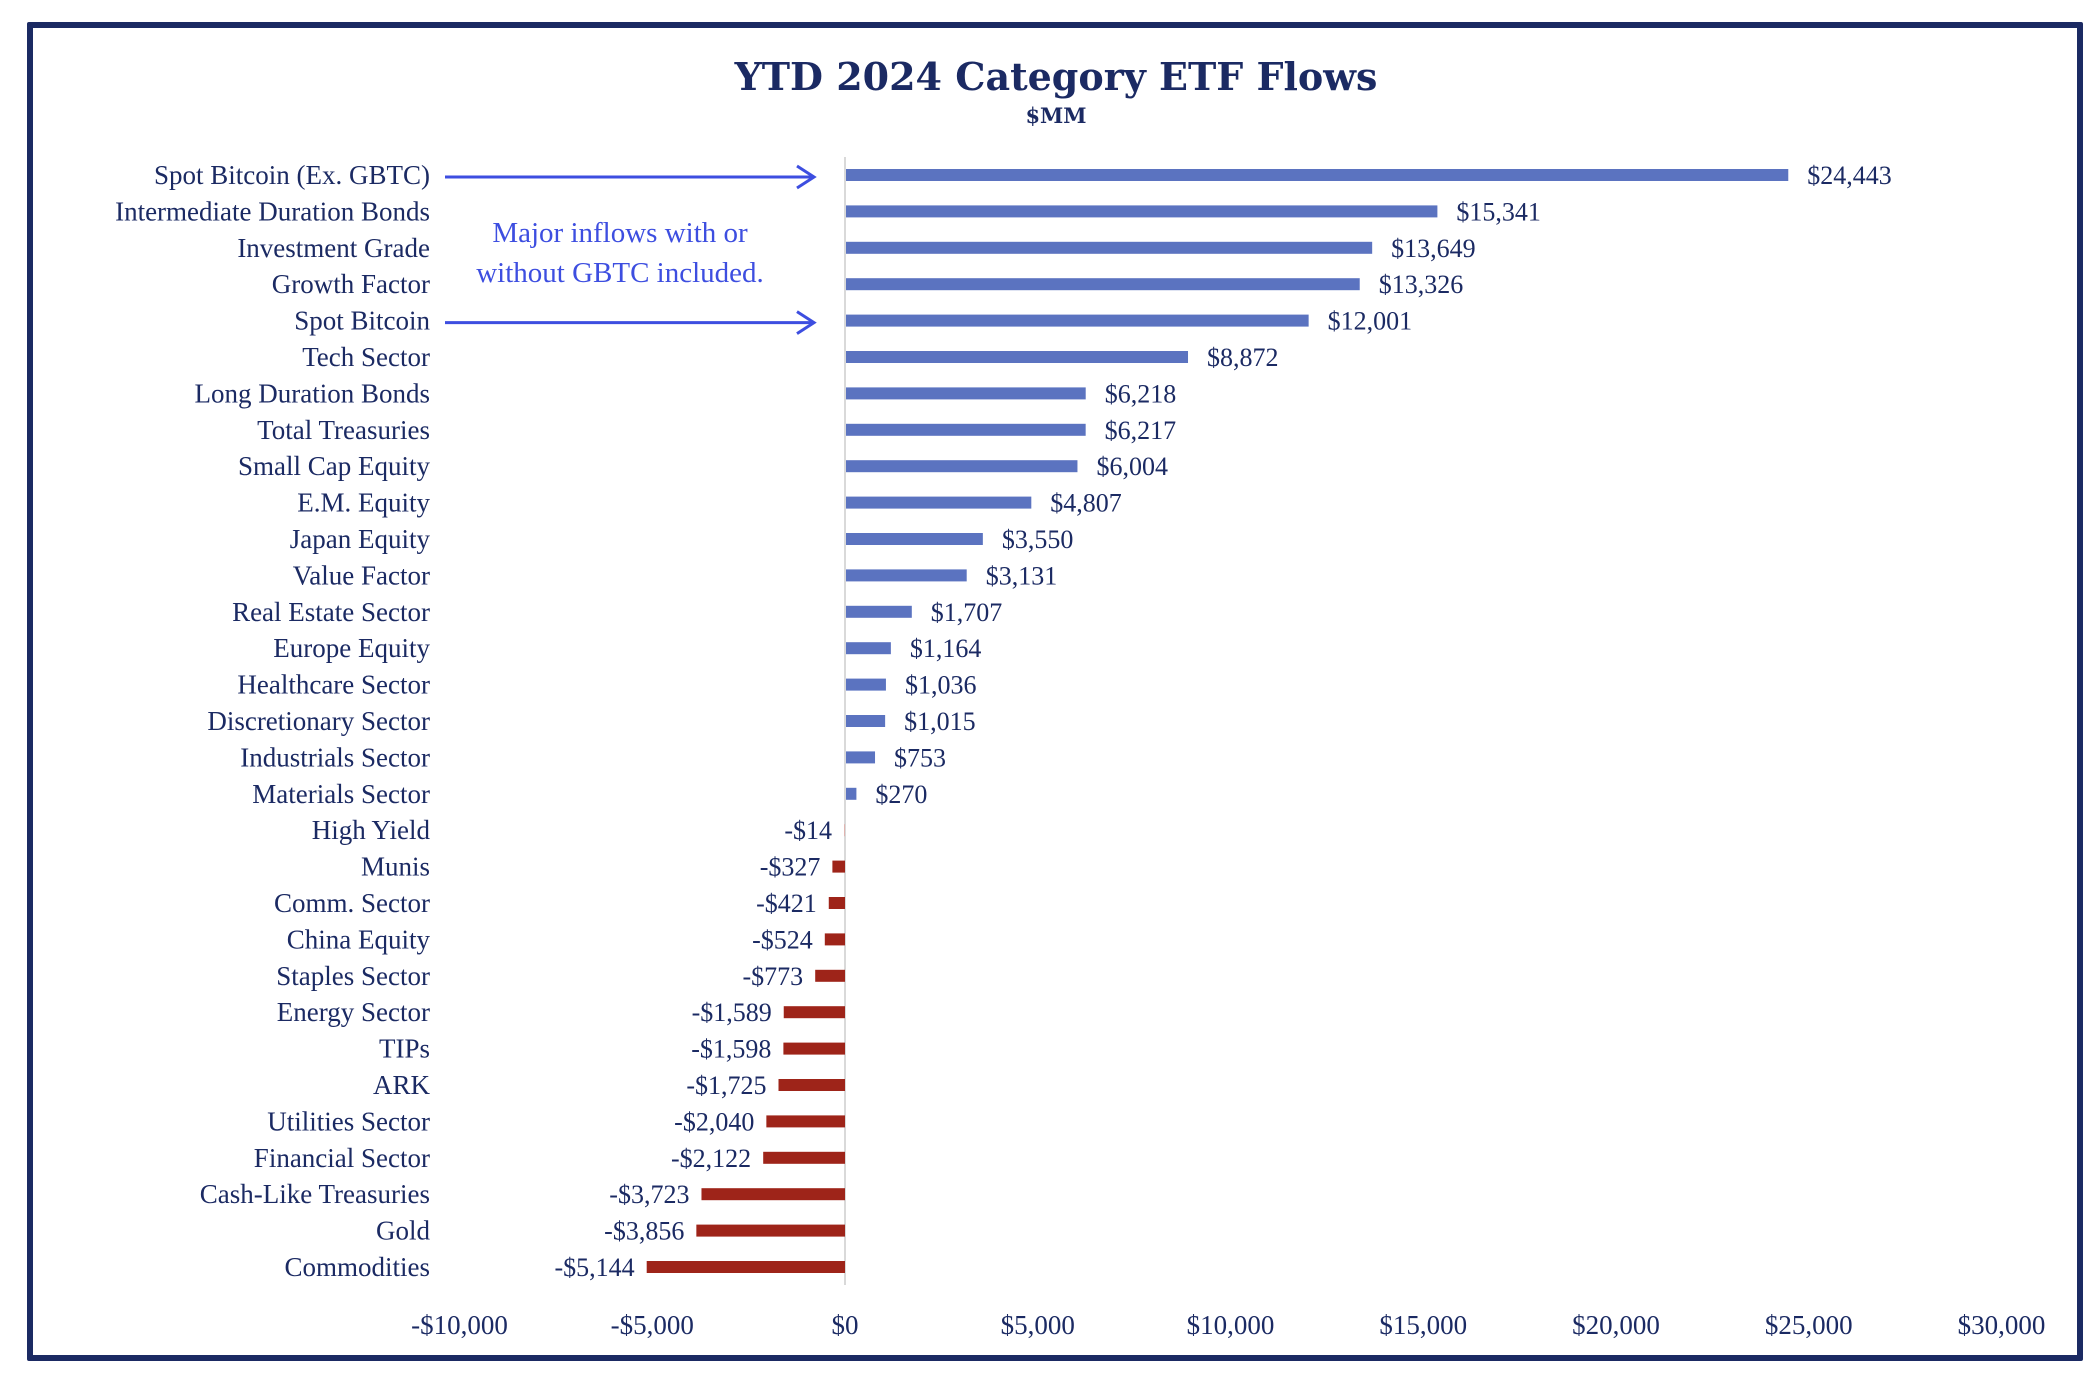 The image size is (2095, 1377). What do you see at coordinates (732, 1012) in the screenshot?
I see `value-label: -$1,589` at bounding box center [732, 1012].